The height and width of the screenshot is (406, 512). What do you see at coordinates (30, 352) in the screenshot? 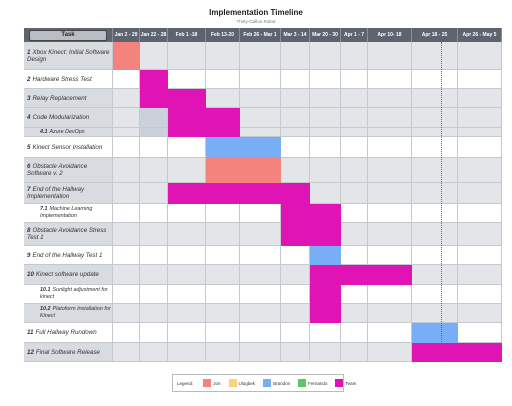
I see `task-number: 12` at bounding box center [30, 352].